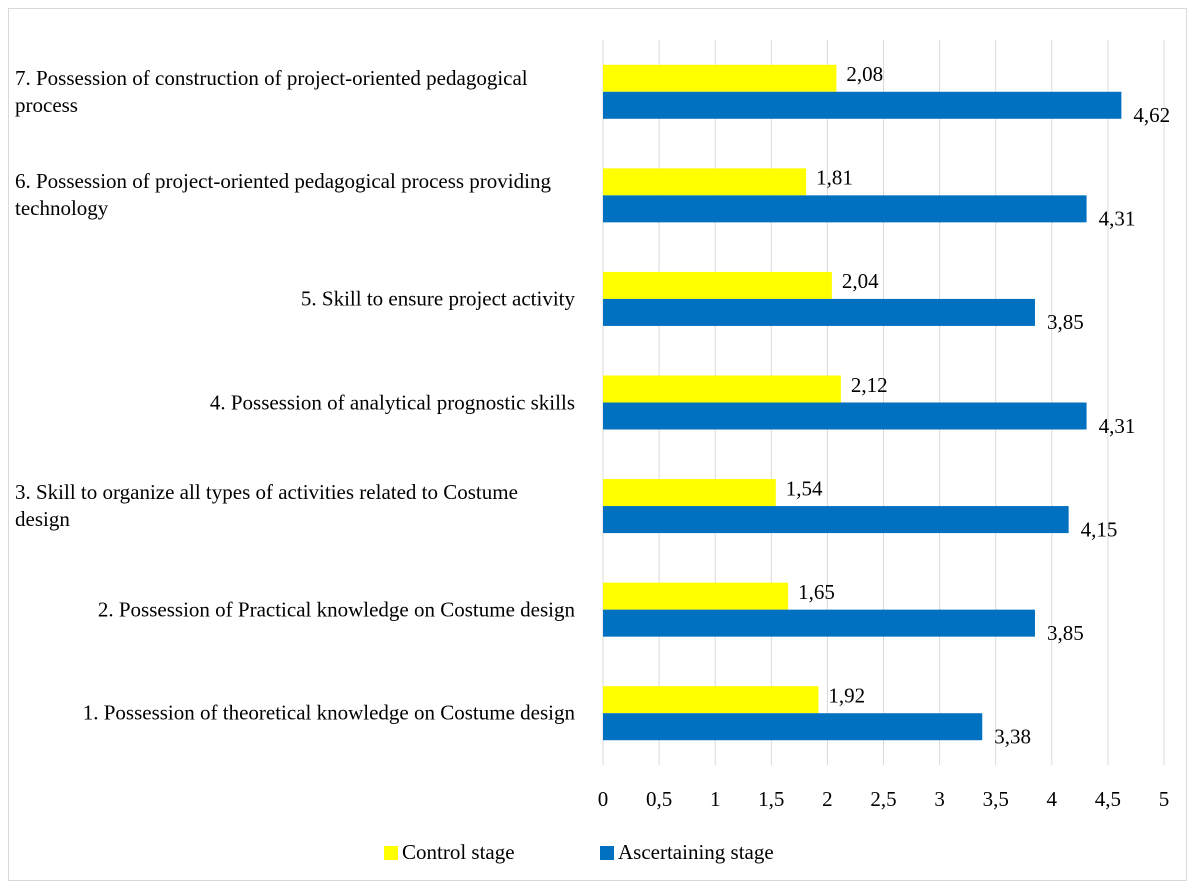 This screenshot has width=1192, height=886. What do you see at coordinates (939, 799) in the screenshot?
I see `x-tick-label: 3` at bounding box center [939, 799].